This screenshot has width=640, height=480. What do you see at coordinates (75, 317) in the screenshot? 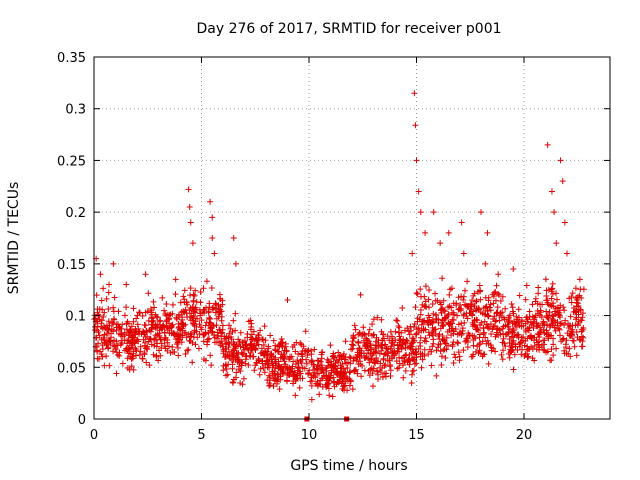
I see `y-tick-label: 0.1` at bounding box center [75, 317].